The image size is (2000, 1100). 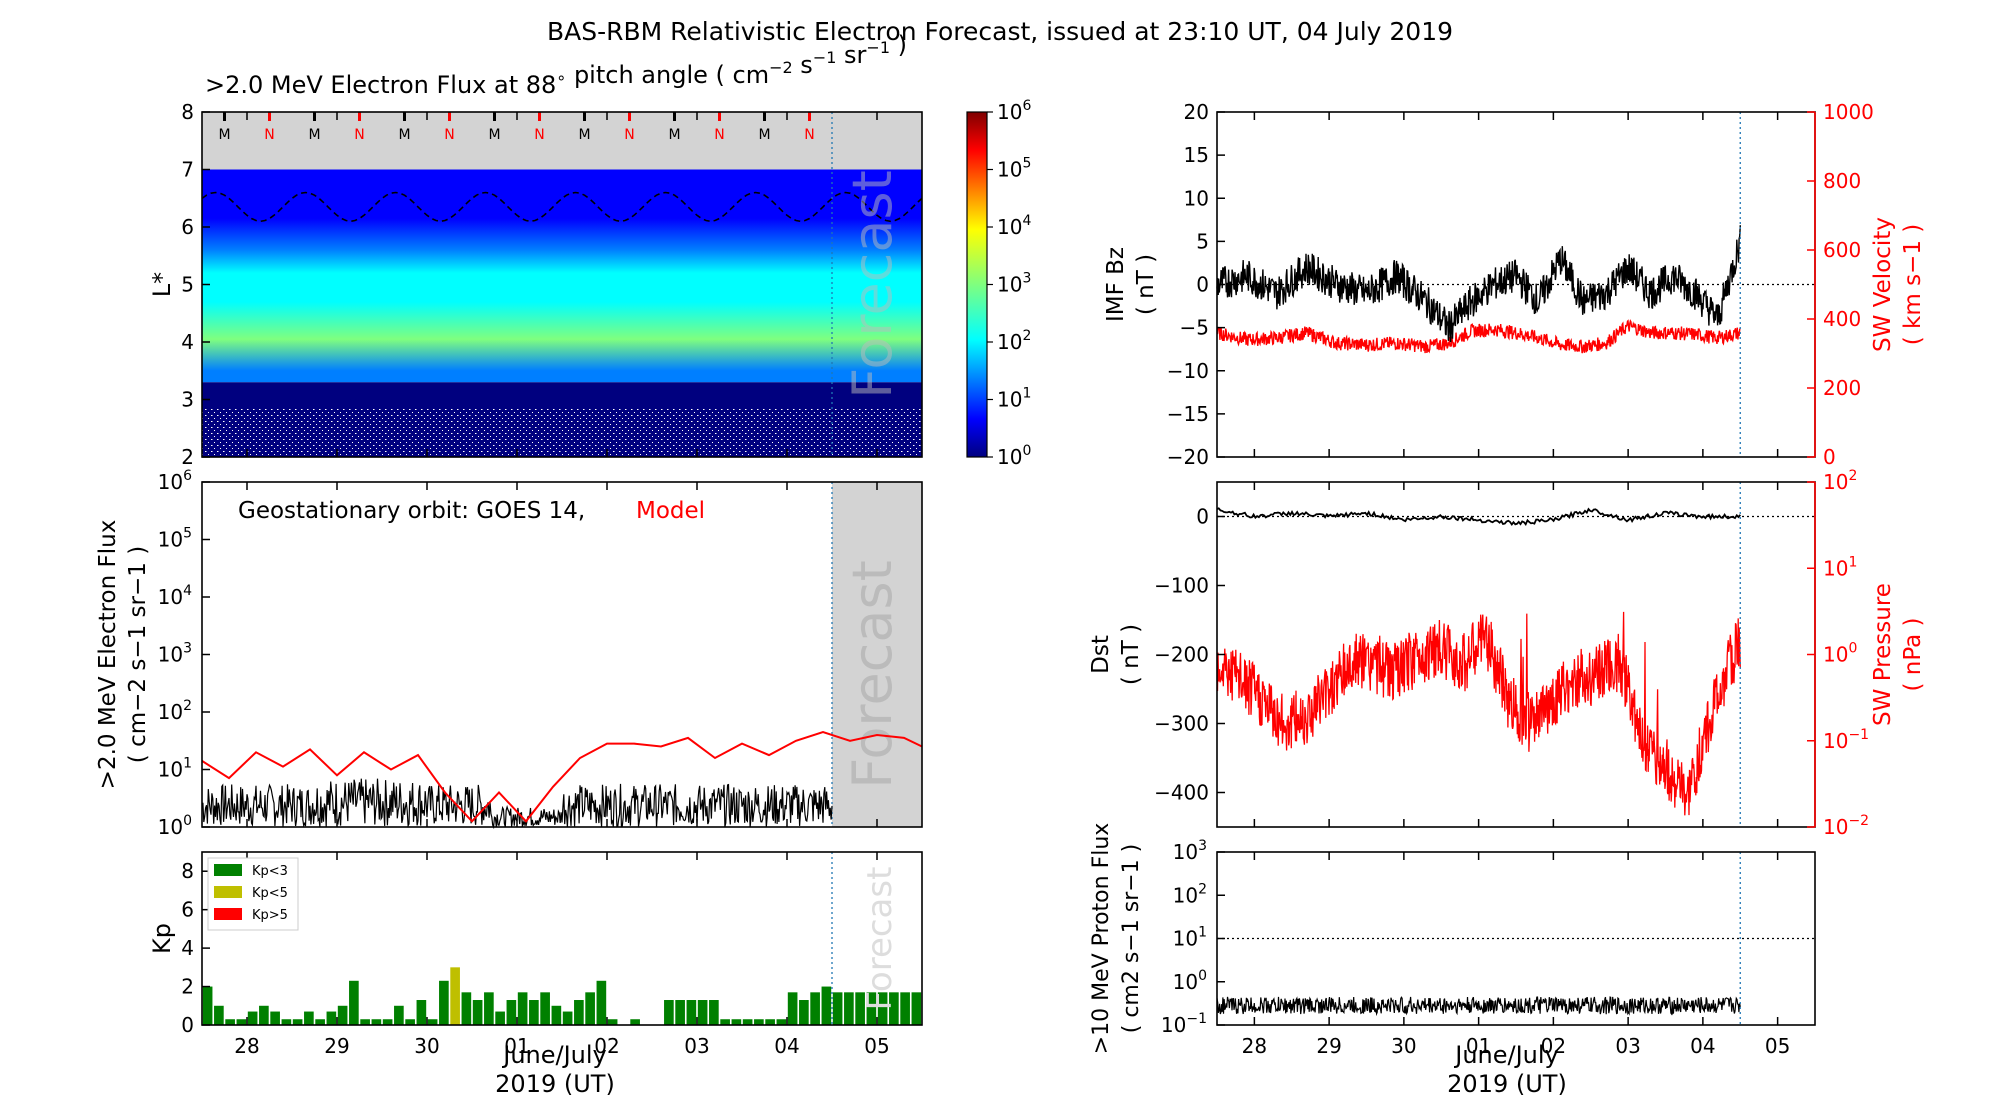 What do you see at coordinates (1829, 457) in the screenshot?
I see `sw-ytick-label: 0` at bounding box center [1829, 457].